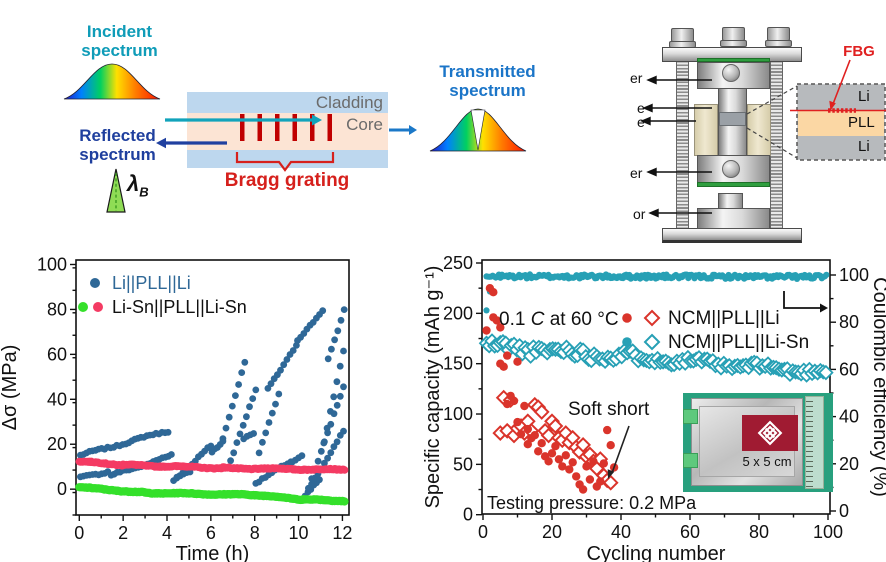 The height and width of the screenshot is (562, 886). What do you see at coordinates (243, 120) in the screenshot?
I see `incident-arrow` at bounding box center [243, 120].